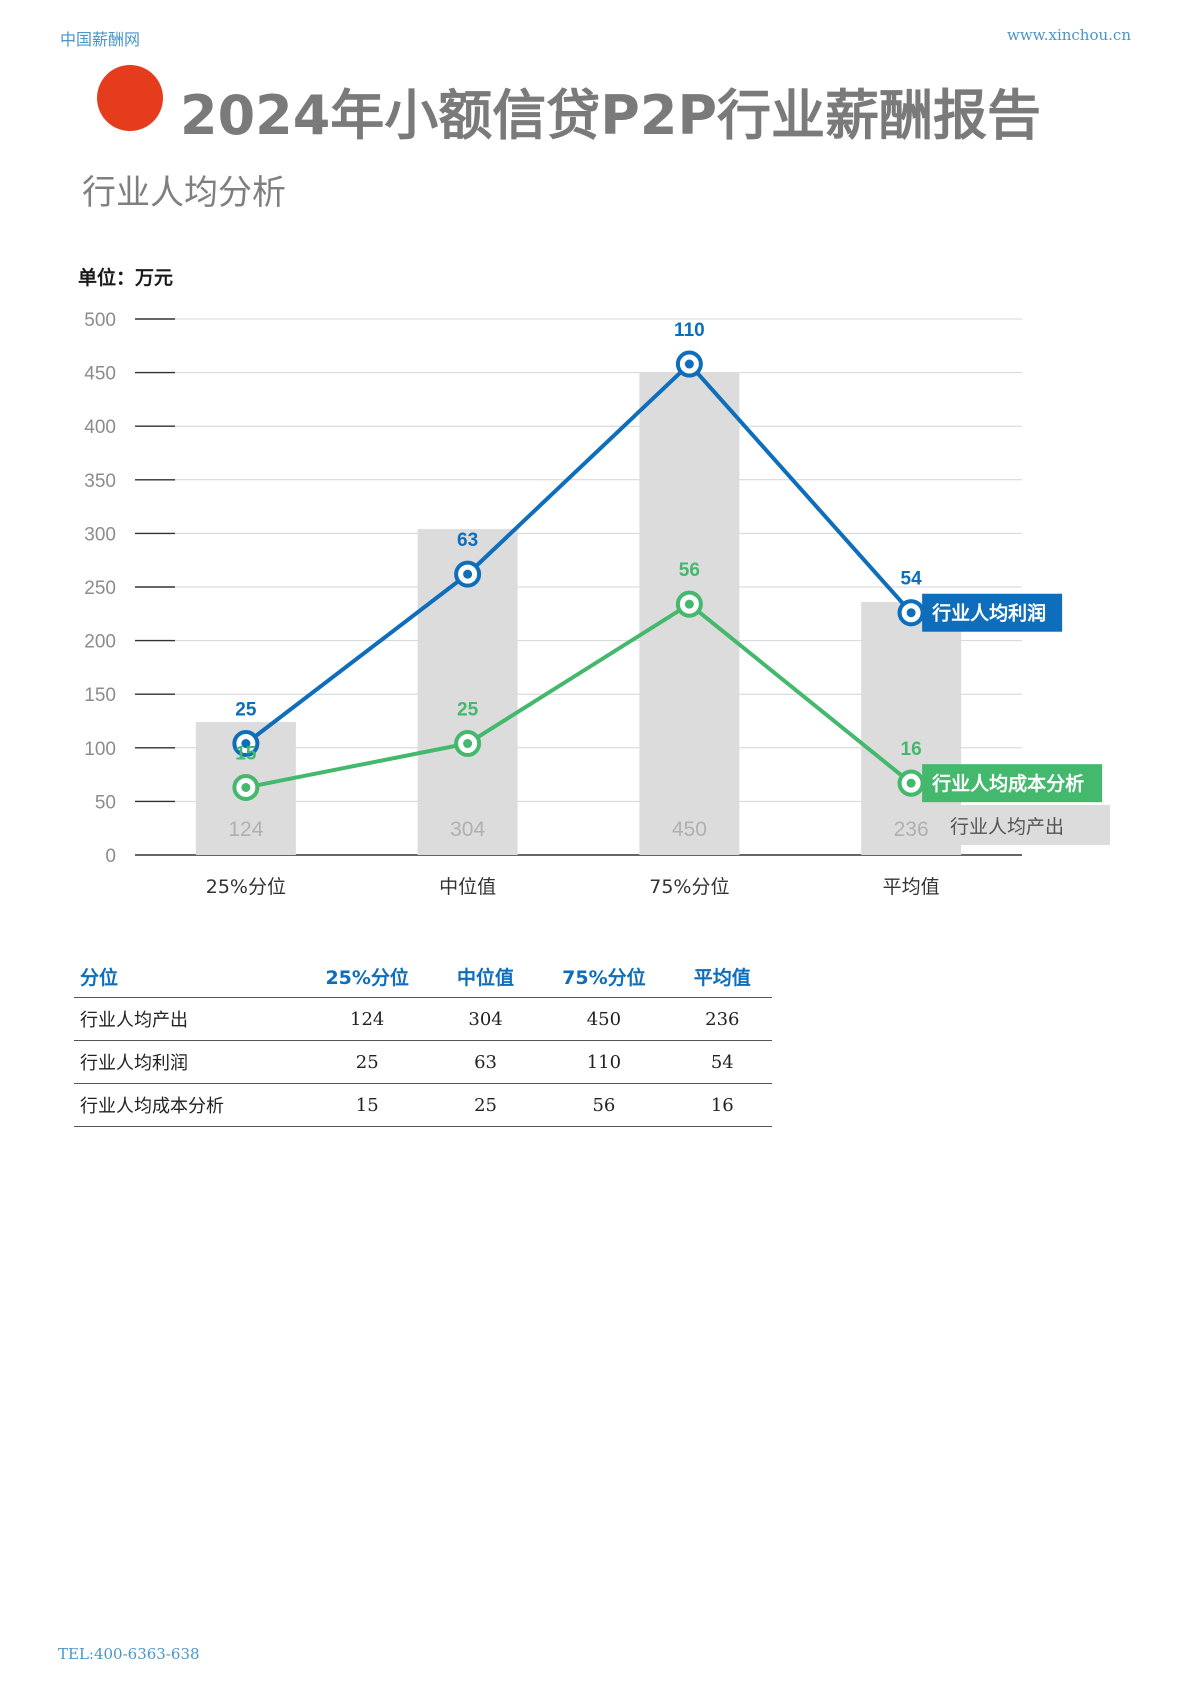  What do you see at coordinates (100, 642) in the screenshot?
I see `y-tick-label: 200` at bounding box center [100, 642].